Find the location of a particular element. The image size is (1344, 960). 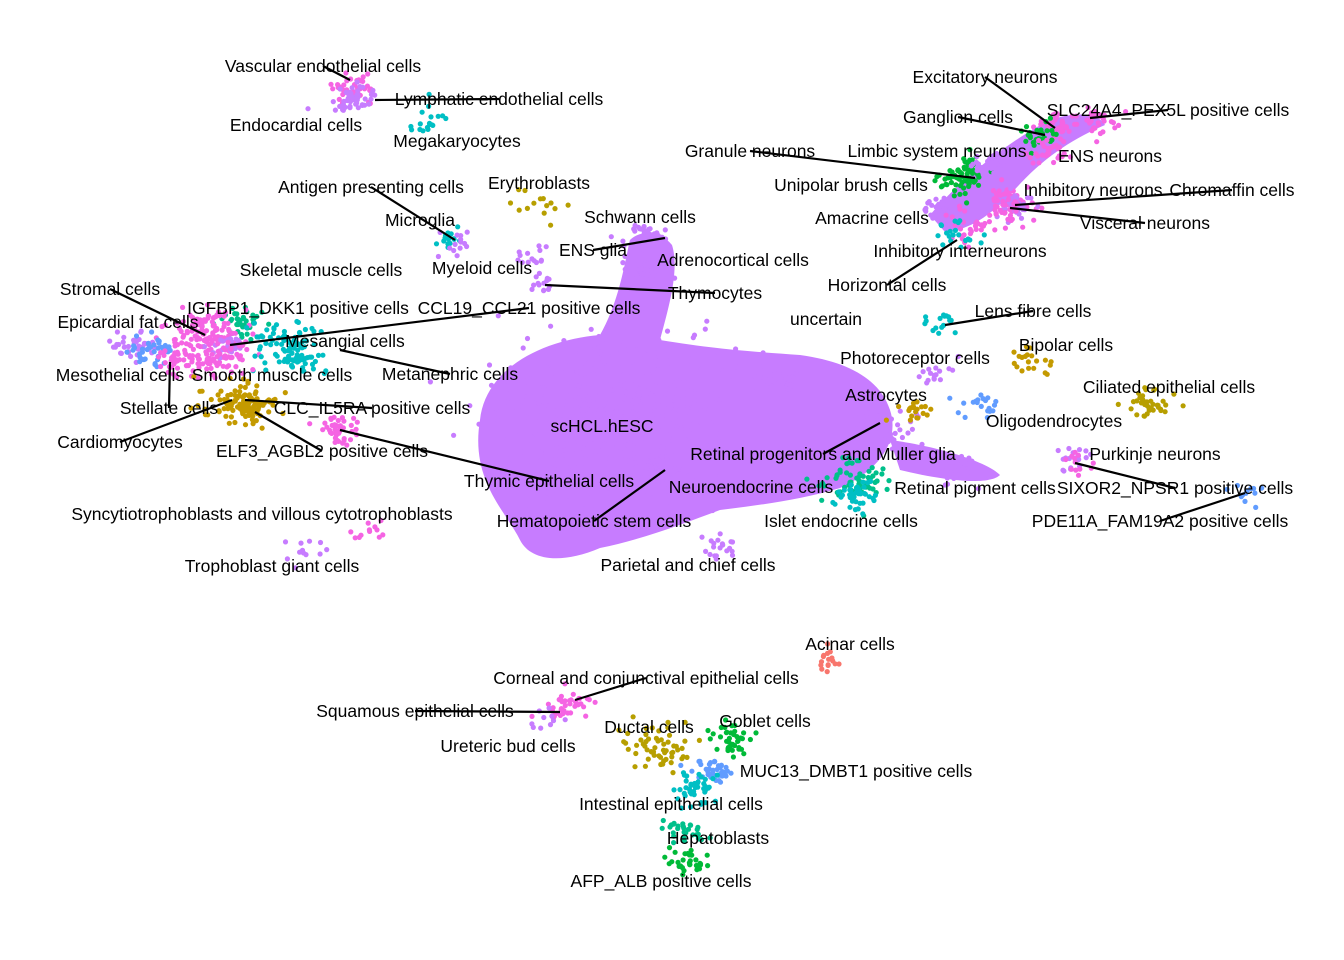

cluster-label: Ganglion cells is located at coordinates (958, 117).